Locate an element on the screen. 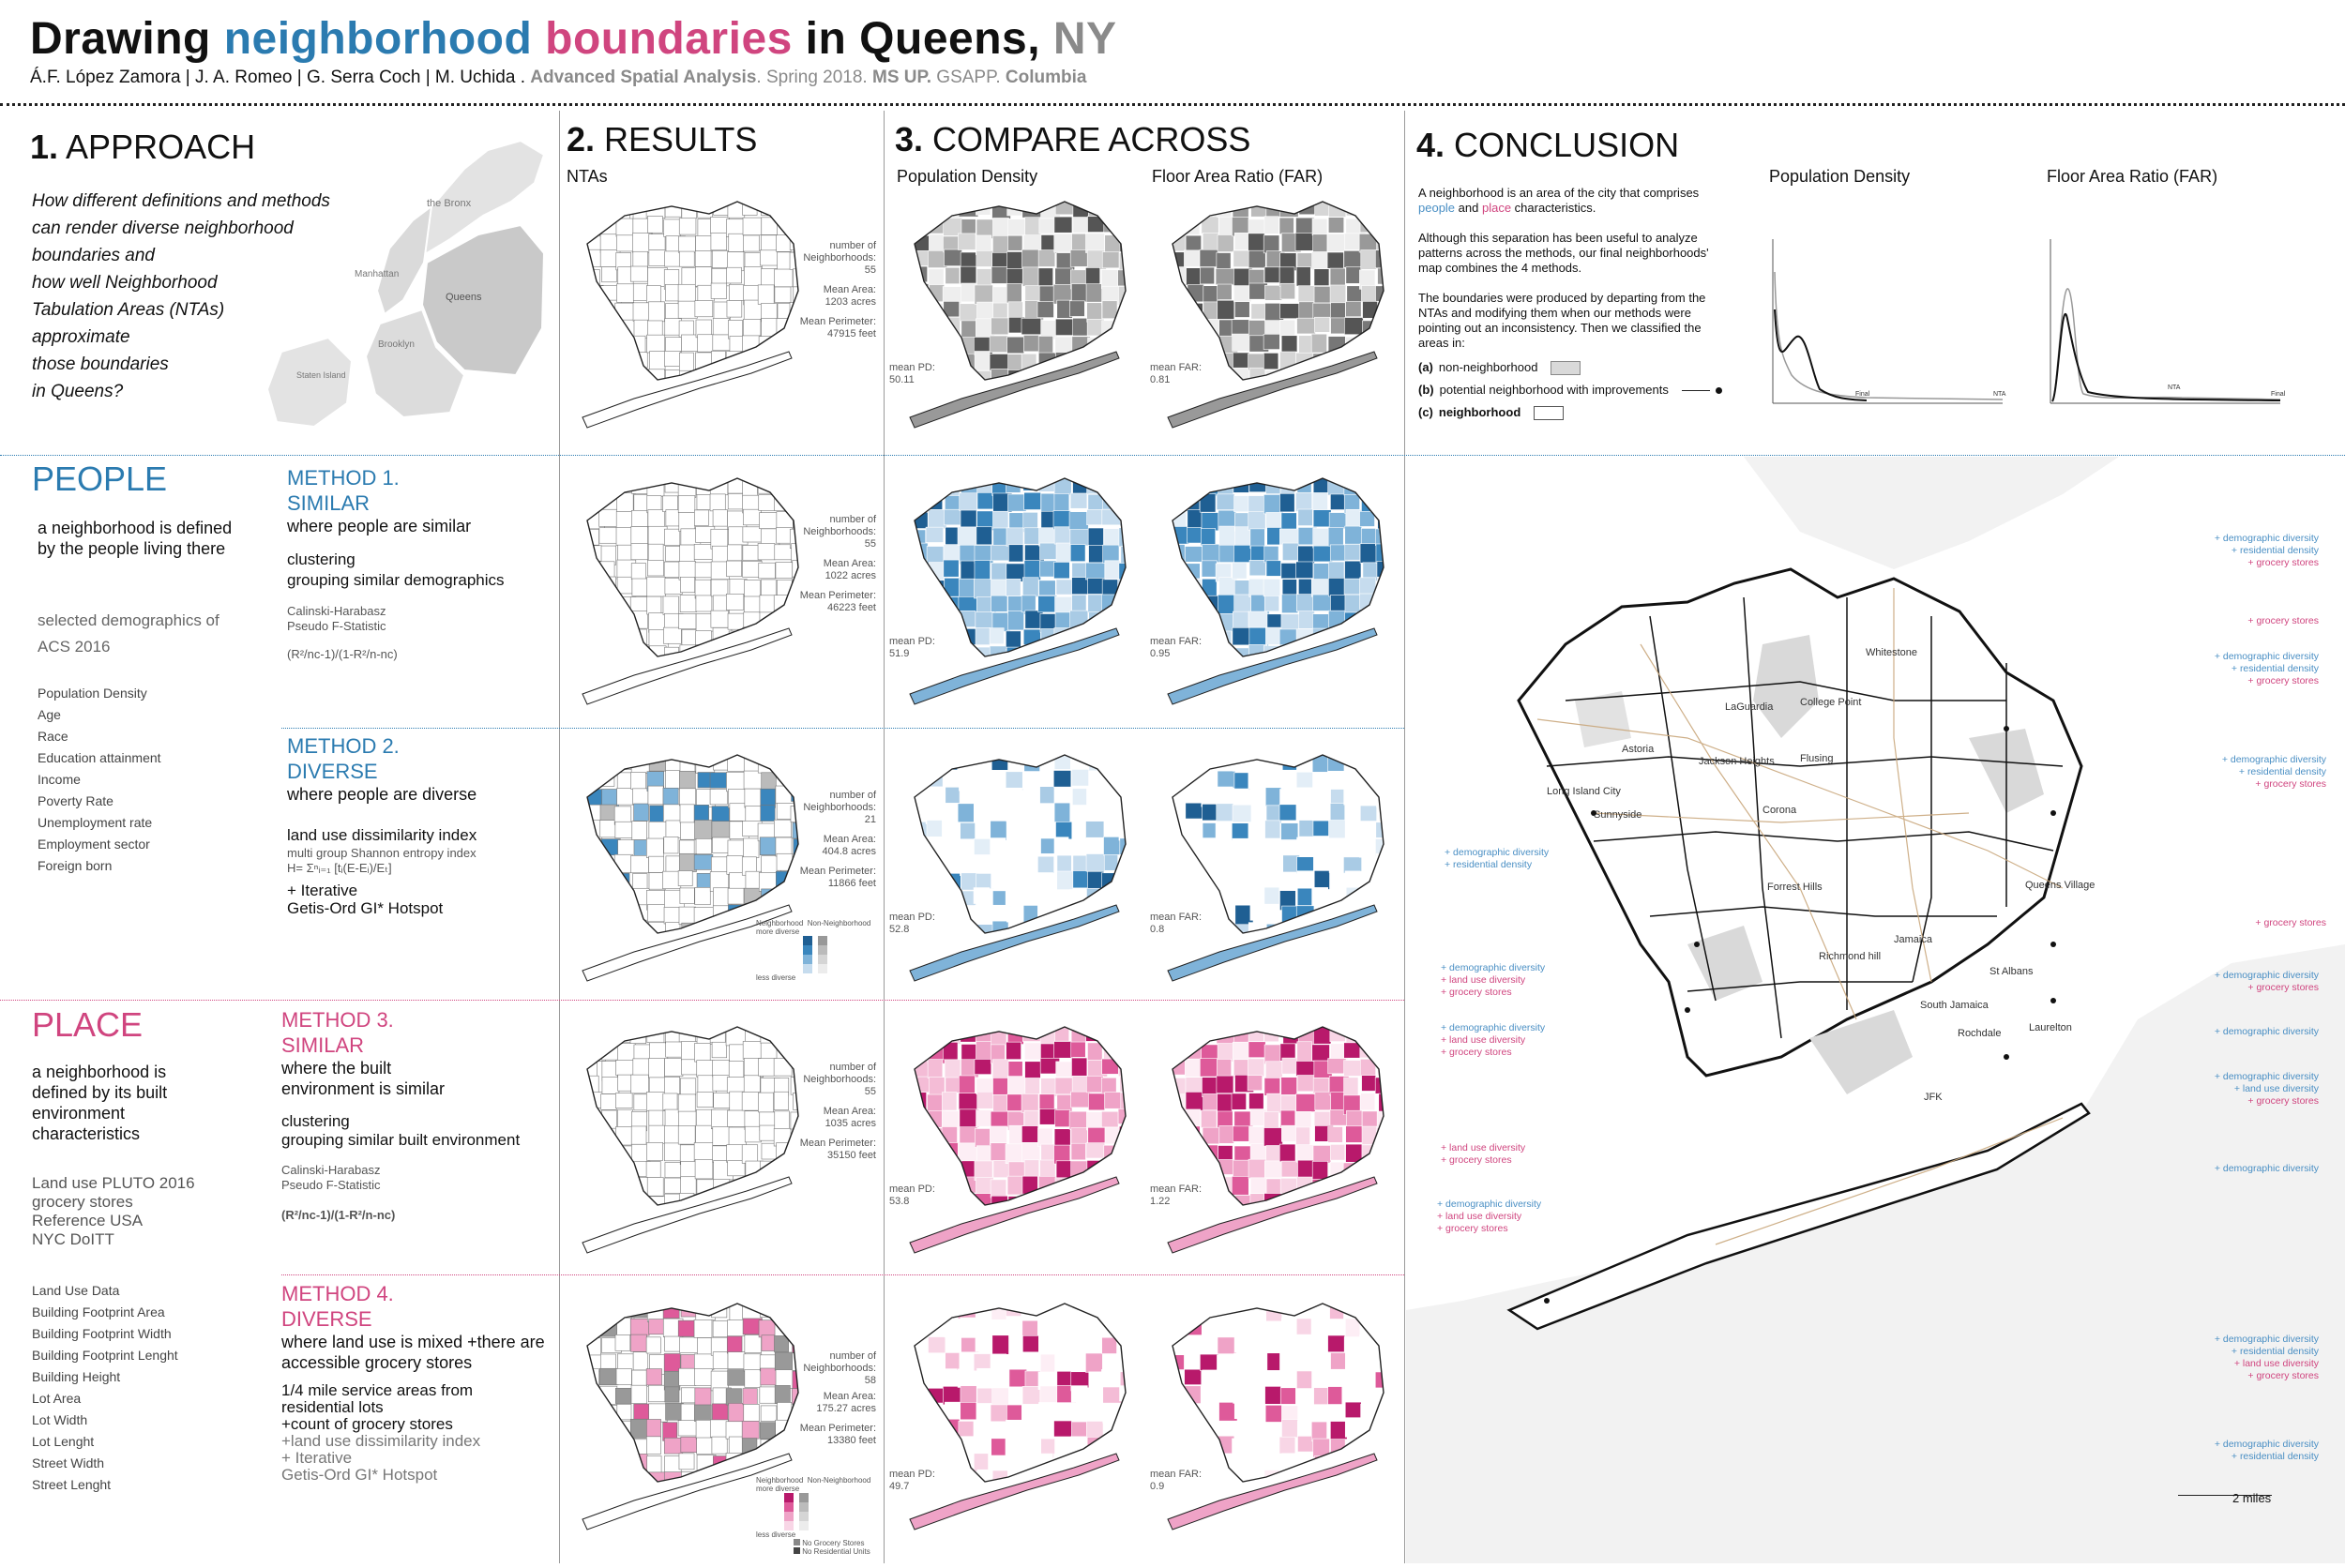 The height and width of the screenshot is (1568, 2345). annotation-10: + demographic diversity is located at coordinates (2266, 1031).